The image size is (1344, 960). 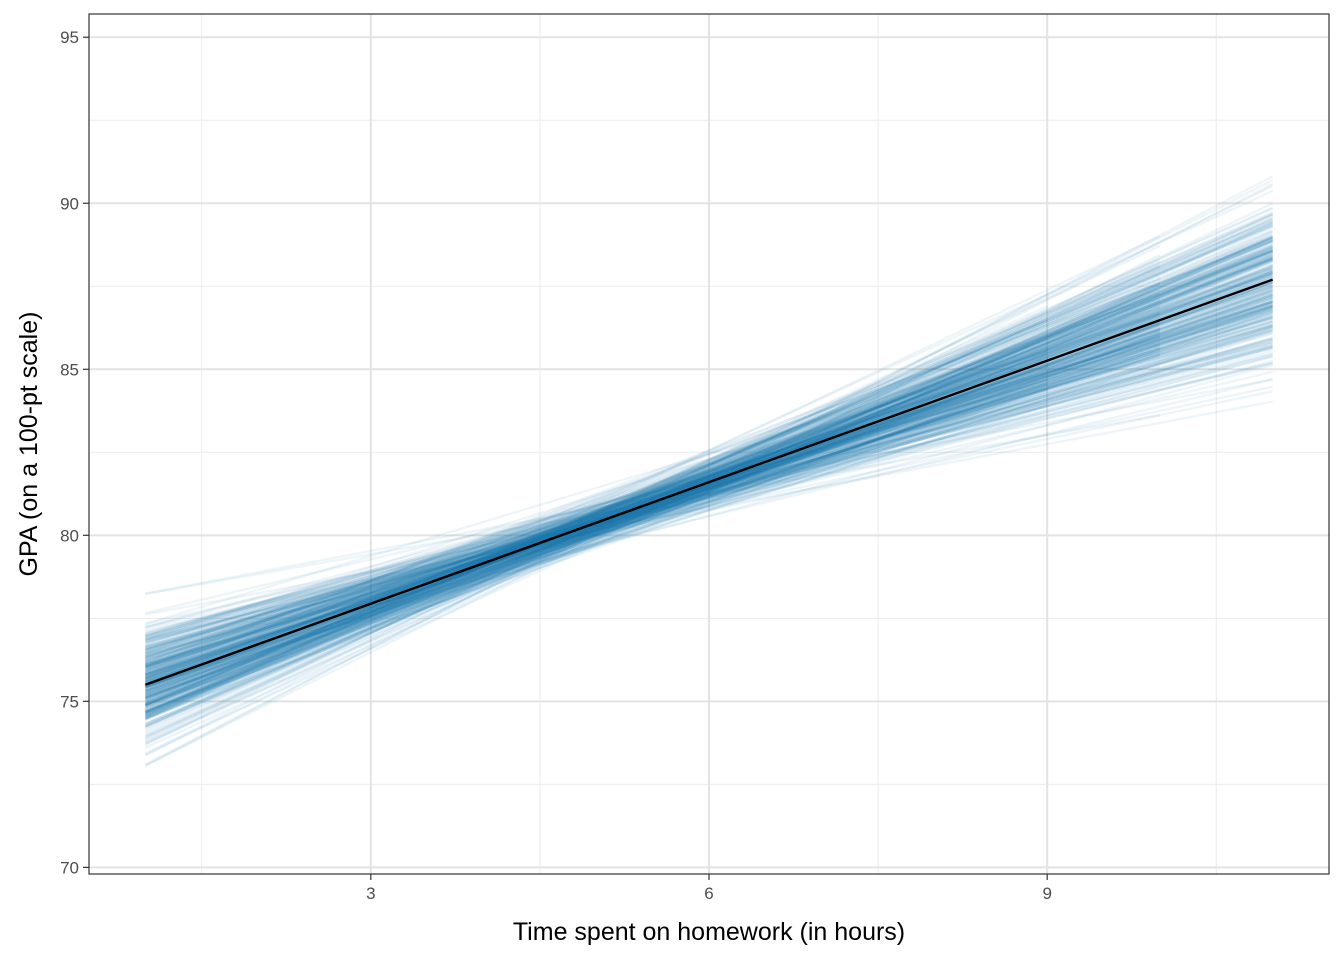 I want to click on x-tick-label: 3, so click(x=370, y=893).